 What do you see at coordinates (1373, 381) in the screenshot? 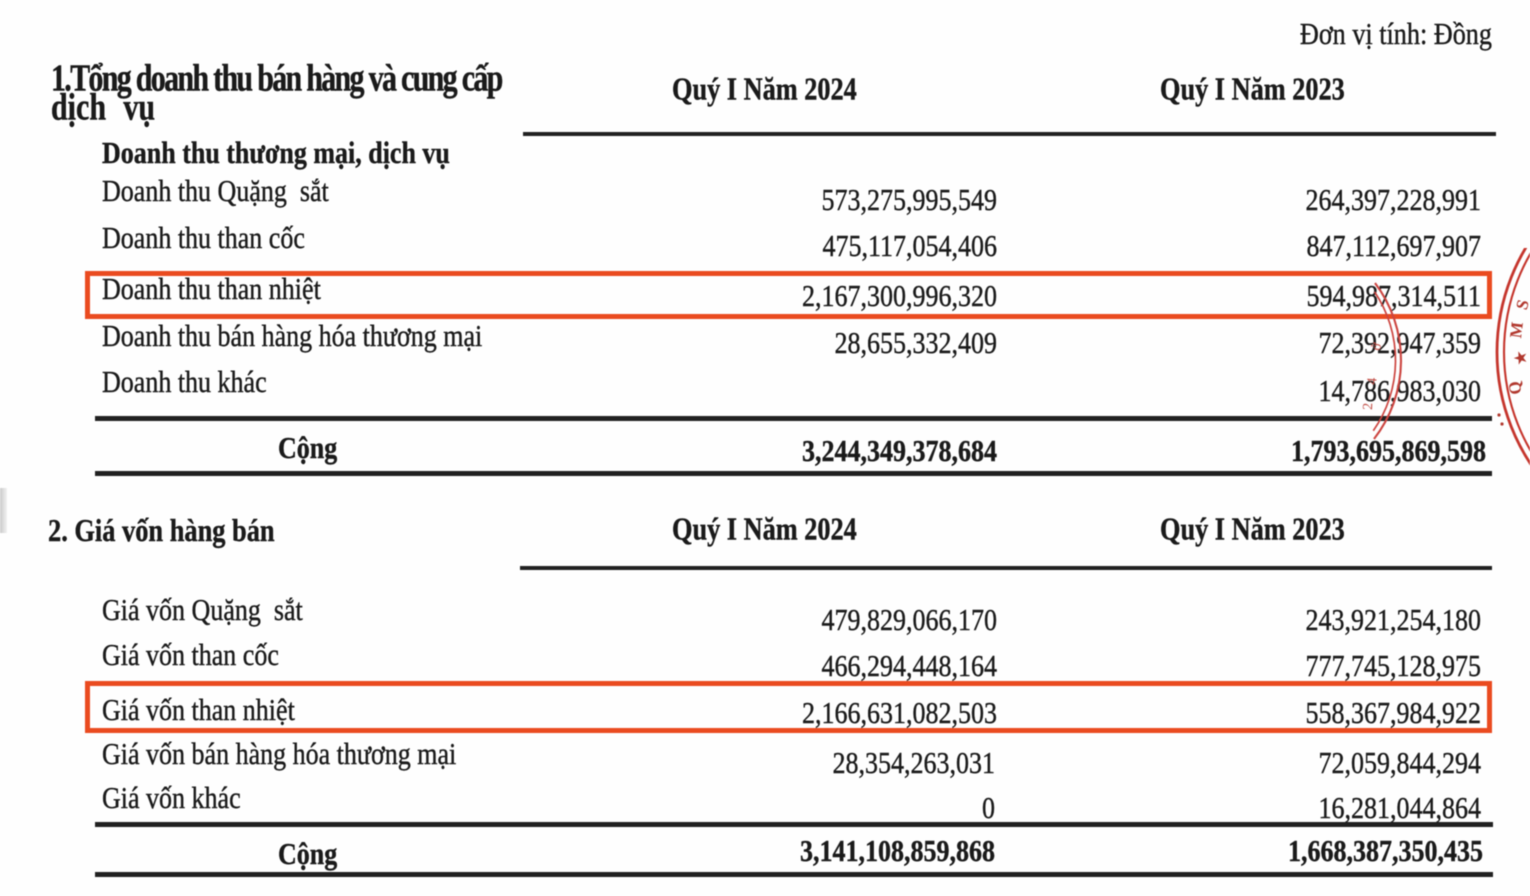
I see `svg-text: 4` at bounding box center [1373, 381].